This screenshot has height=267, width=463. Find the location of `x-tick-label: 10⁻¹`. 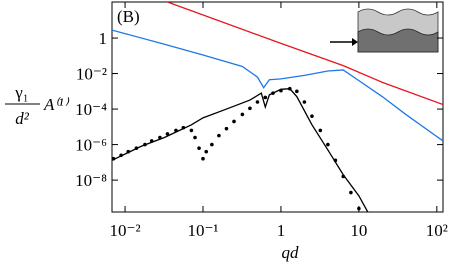

x-tick-label: 10⁻¹ is located at coordinates (202, 230).